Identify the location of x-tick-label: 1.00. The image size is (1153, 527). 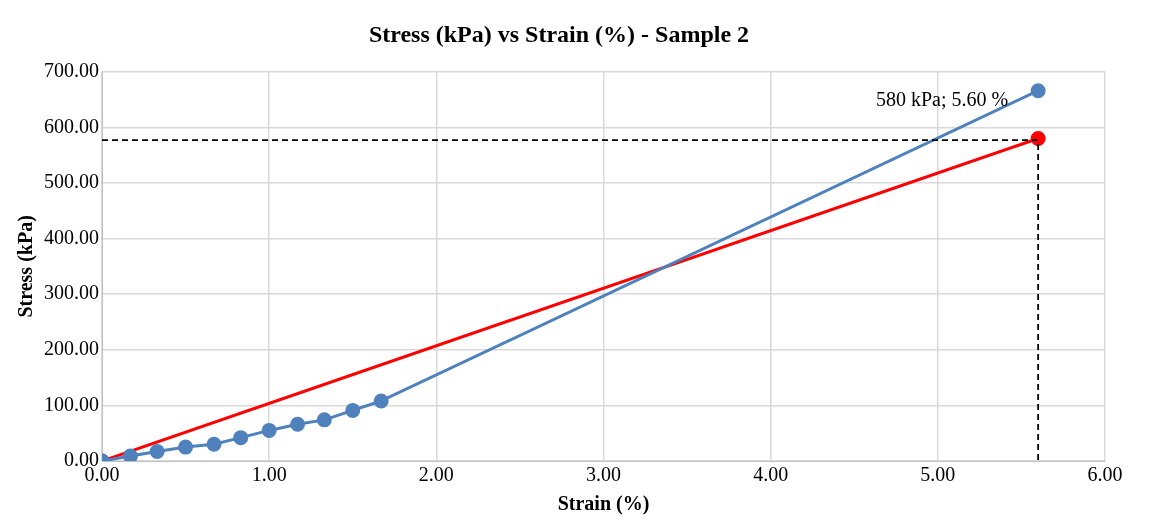
(269, 474).